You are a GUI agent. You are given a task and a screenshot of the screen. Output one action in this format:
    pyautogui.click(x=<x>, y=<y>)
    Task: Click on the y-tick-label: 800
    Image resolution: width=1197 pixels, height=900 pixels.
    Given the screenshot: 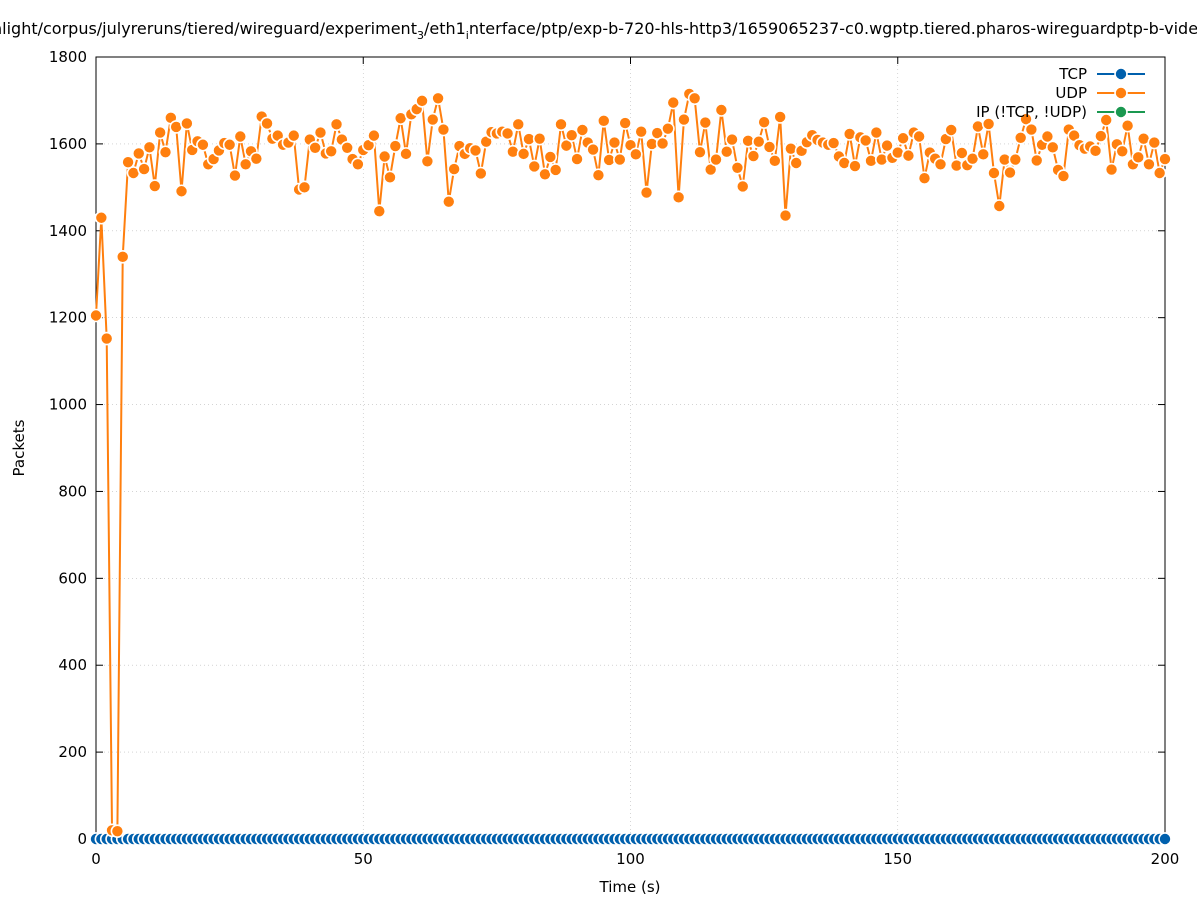 What is the action you would take?
    pyautogui.click(x=72, y=491)
    